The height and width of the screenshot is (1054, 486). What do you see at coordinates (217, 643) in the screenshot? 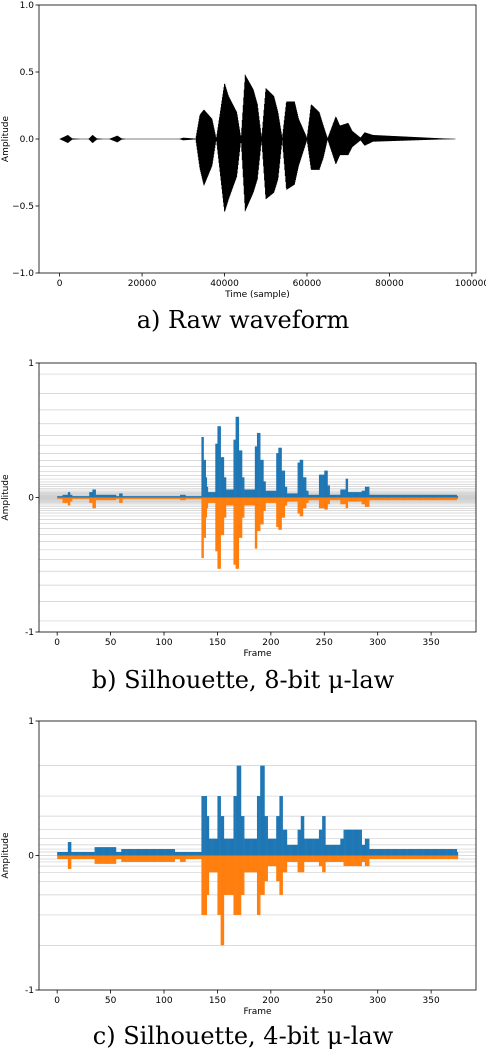
I see `x-tick-label-b: 150` at bounding box center [217, 643].